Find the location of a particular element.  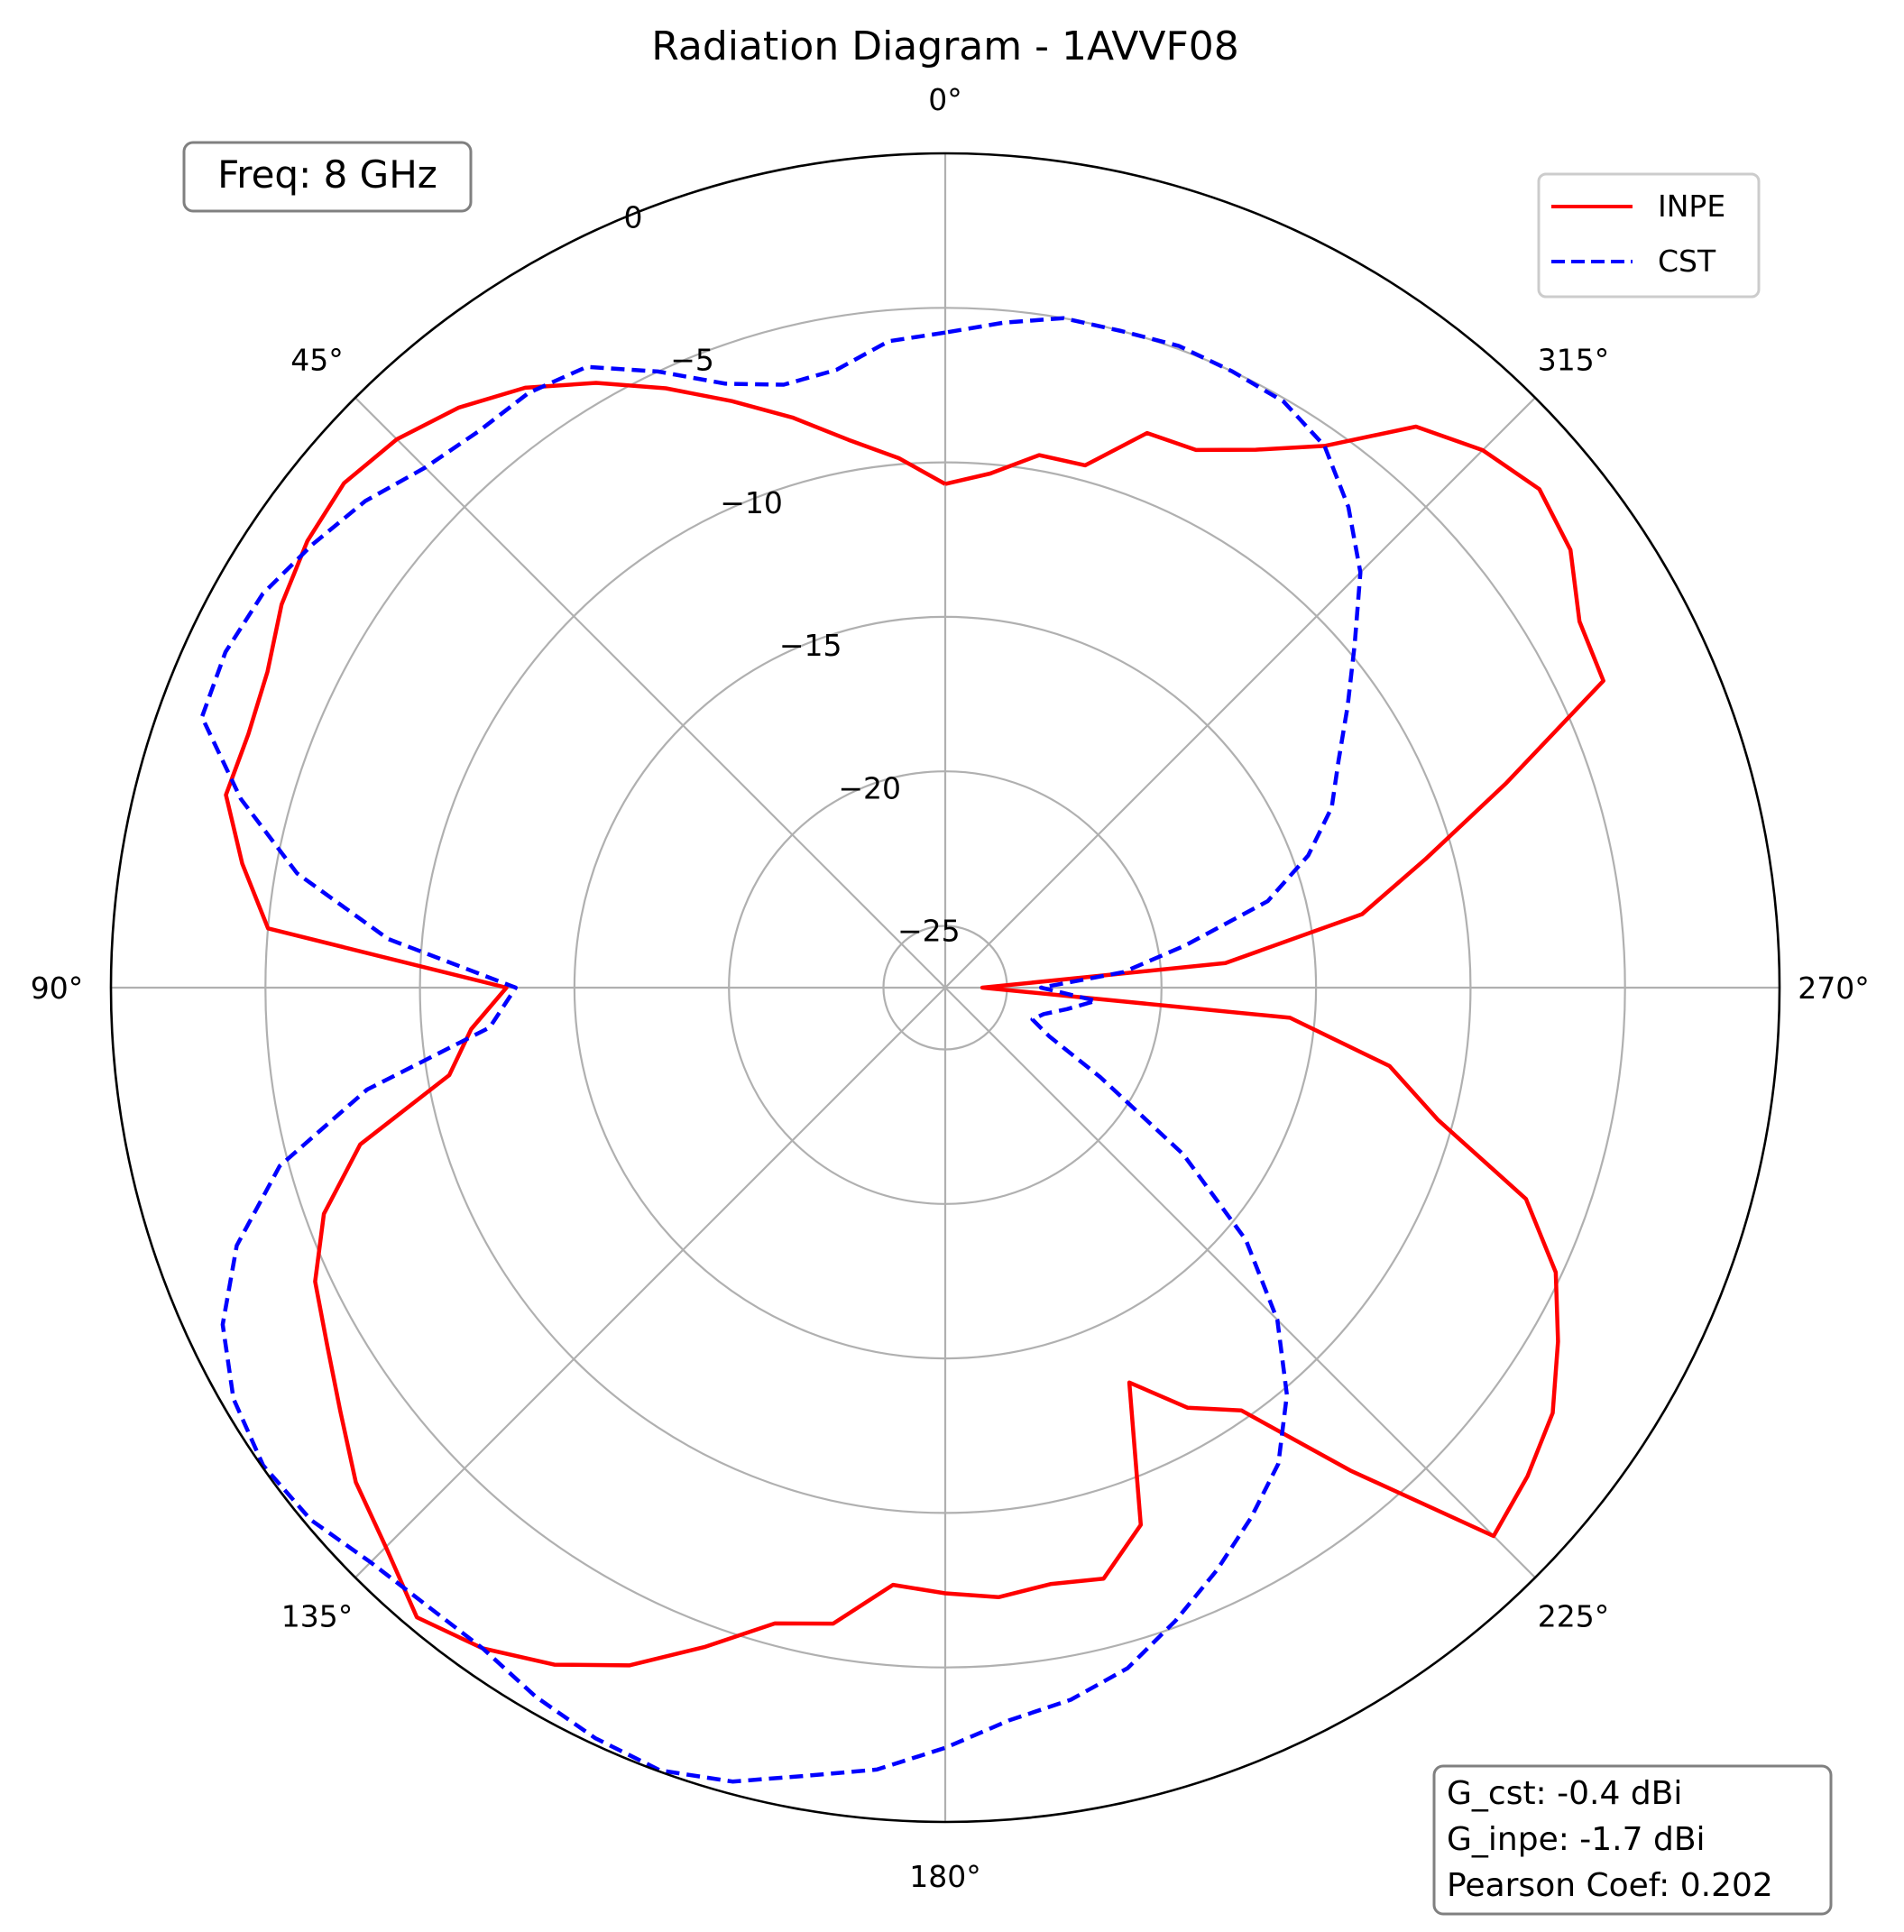

theta-tick-label-3: 135° is located at coordinates (317, 1616).